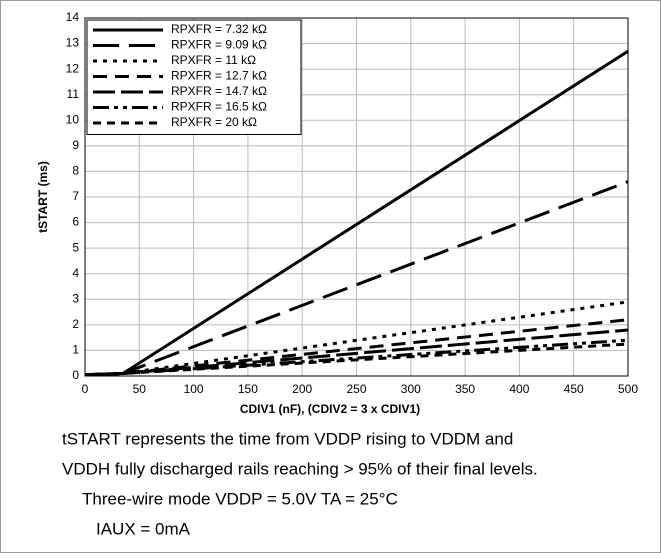  I want to click on legend-label: RPXFR = 9.09 kΩ, so click(219, 45).